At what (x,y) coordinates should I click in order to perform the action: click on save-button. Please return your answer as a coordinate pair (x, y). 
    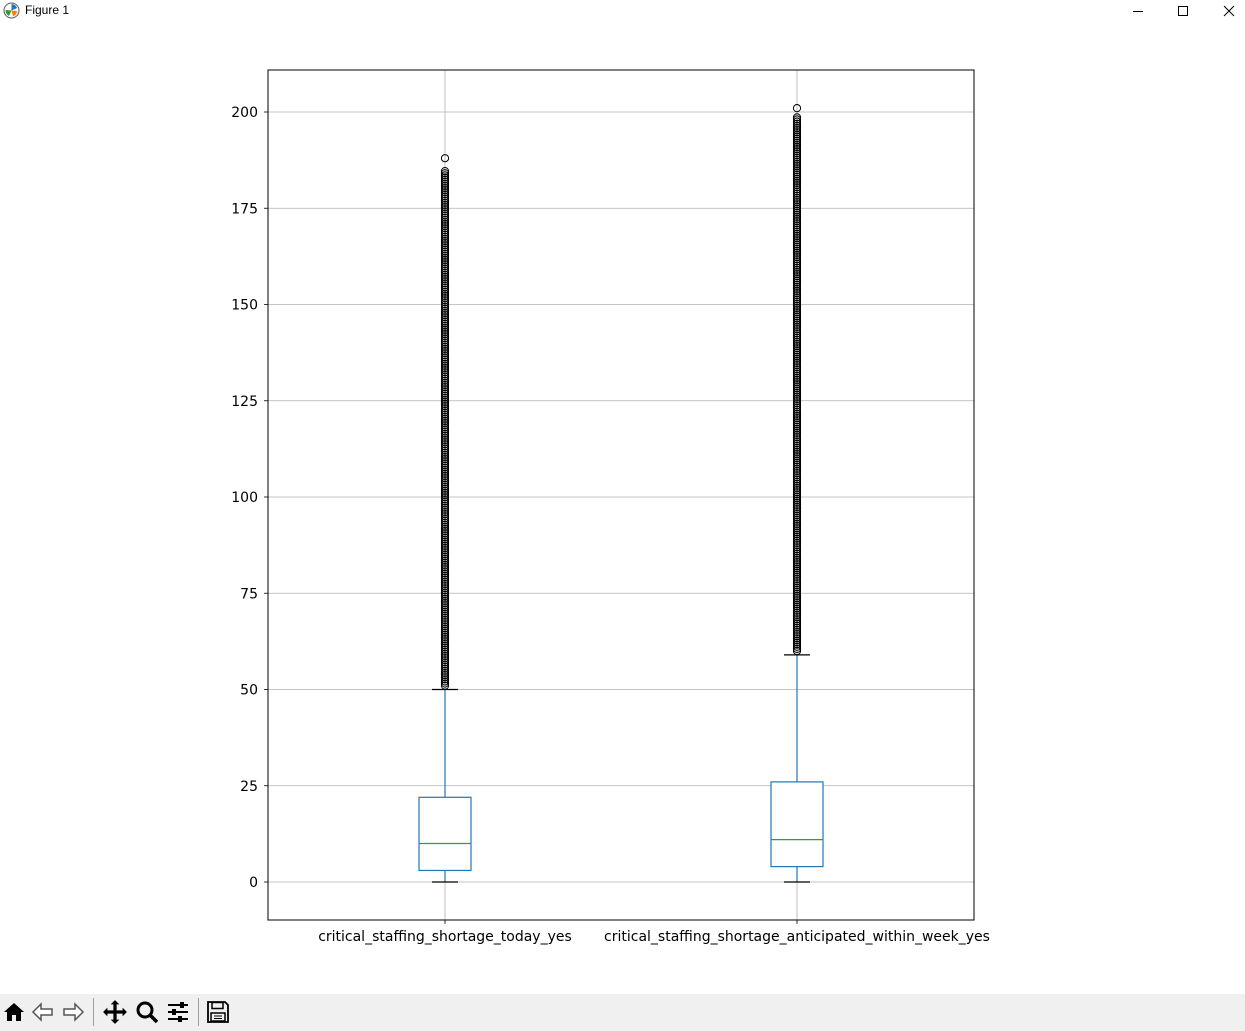
    Looking at the image, I should click on (218, 1012).